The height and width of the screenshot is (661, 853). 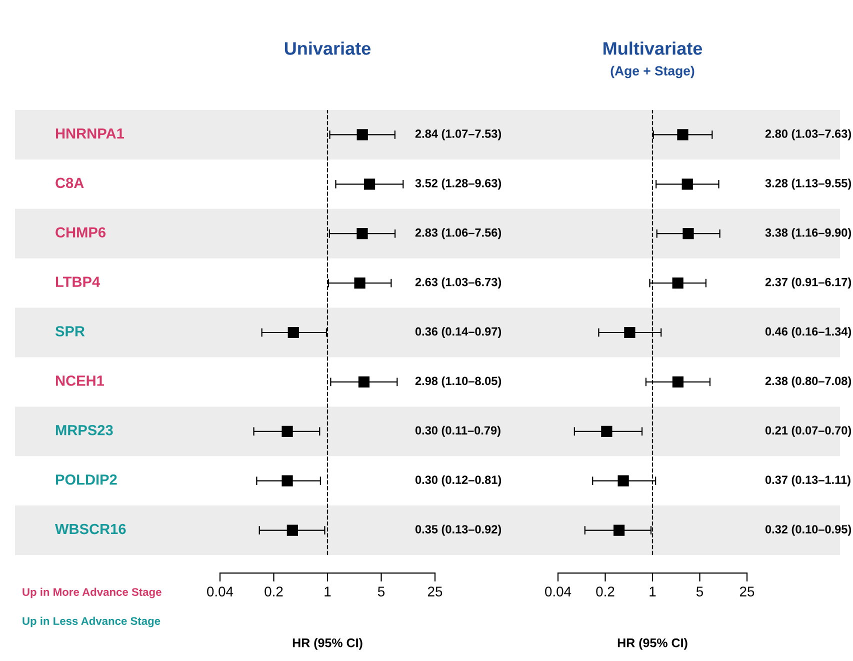 What do you see at coordinates (81, 232) in the screenshot?
I see `y-tick-label: CHMP6` at bounding box center [81, 232].